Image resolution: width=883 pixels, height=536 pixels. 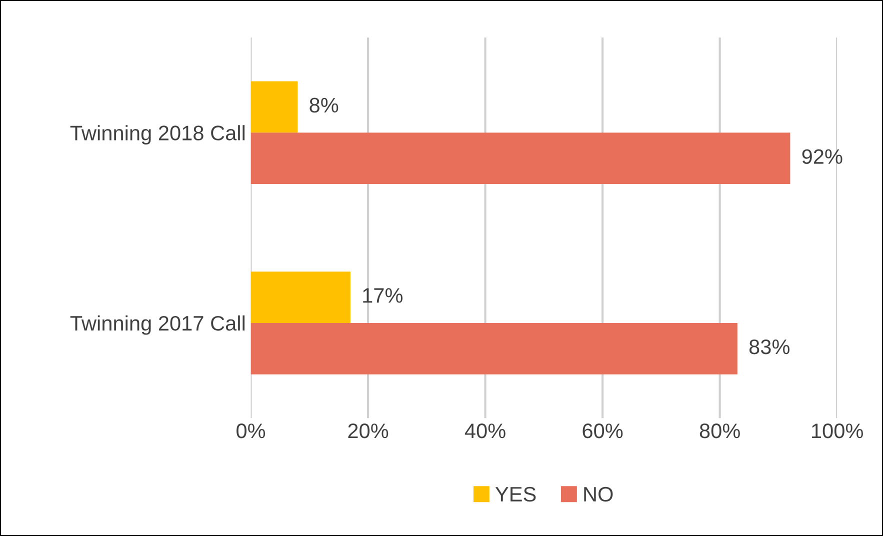 I want to click on legend-label: NO, so click(x=598, y=494).